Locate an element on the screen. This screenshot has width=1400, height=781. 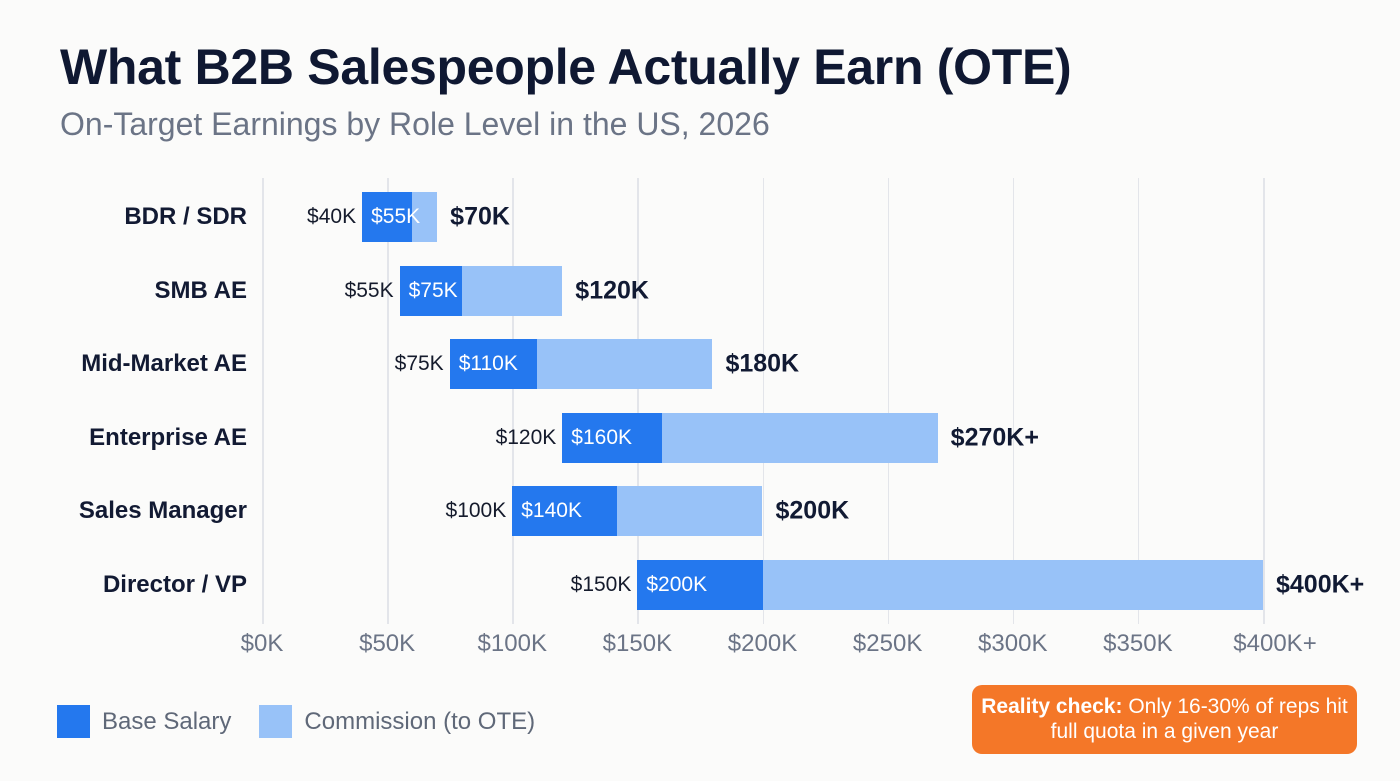
callout-bold: Reality check: is located at coordinates (1052, 706).